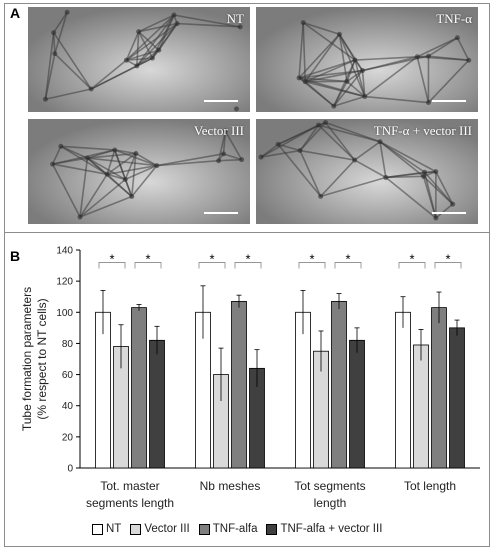 This screenshot has width=495, height=550. I want to click on micrograph-background, so click(139, 171).